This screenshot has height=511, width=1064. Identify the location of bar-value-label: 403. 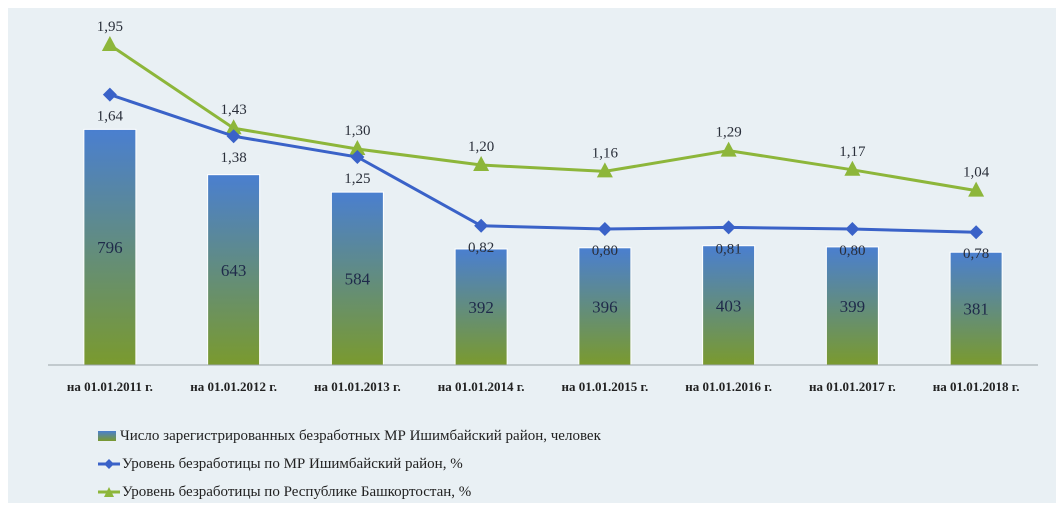
(729, 305).